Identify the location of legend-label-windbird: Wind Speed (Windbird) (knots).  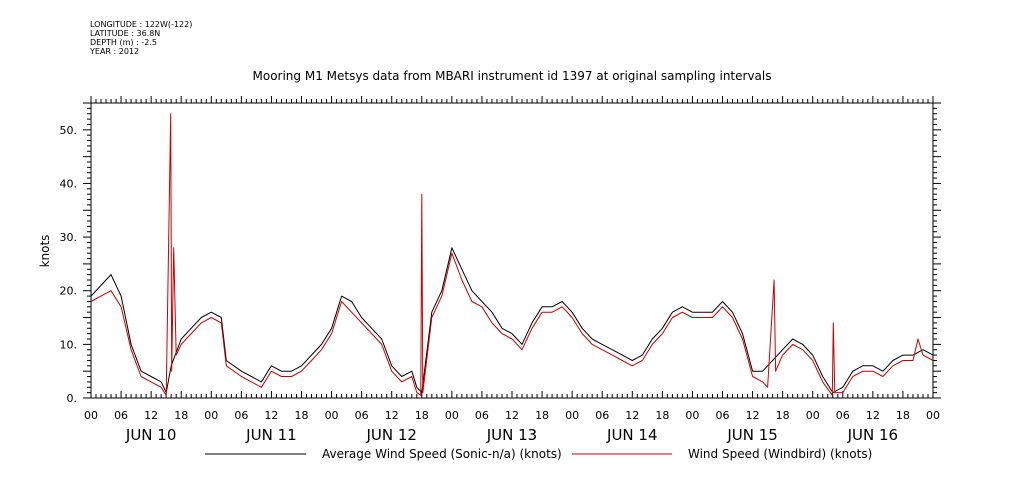
(780, 454).